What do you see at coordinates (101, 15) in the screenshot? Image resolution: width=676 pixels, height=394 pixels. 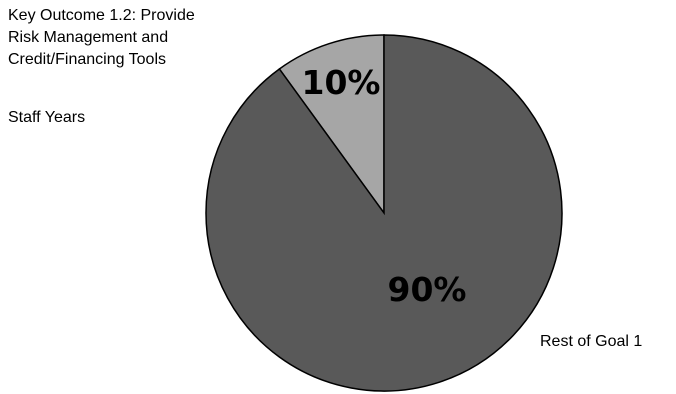 I see `chart-title-line-1: Key Outcome 1.2: Provide` at bounding box center [101, 15].